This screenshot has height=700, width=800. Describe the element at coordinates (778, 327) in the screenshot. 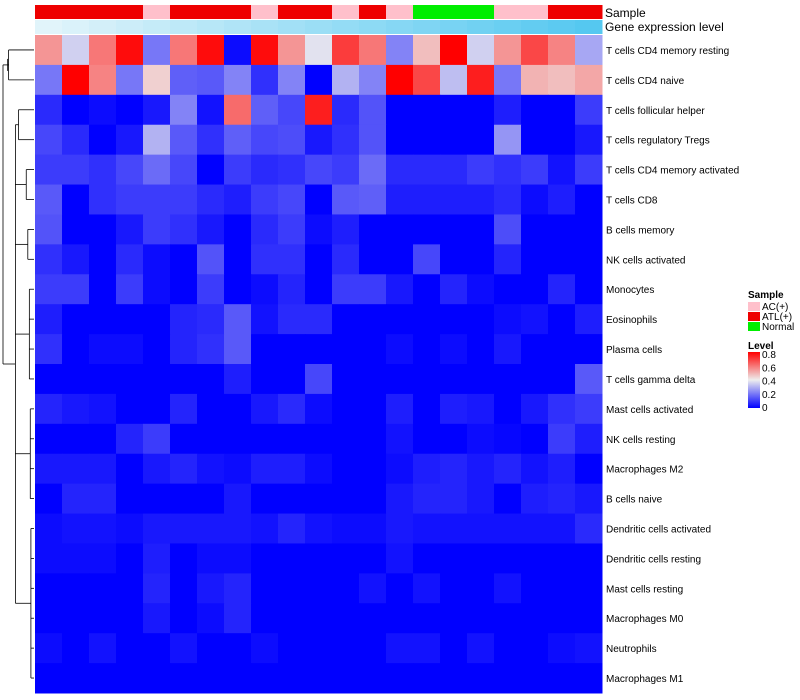

I see `legend-label: Normal` at that location.